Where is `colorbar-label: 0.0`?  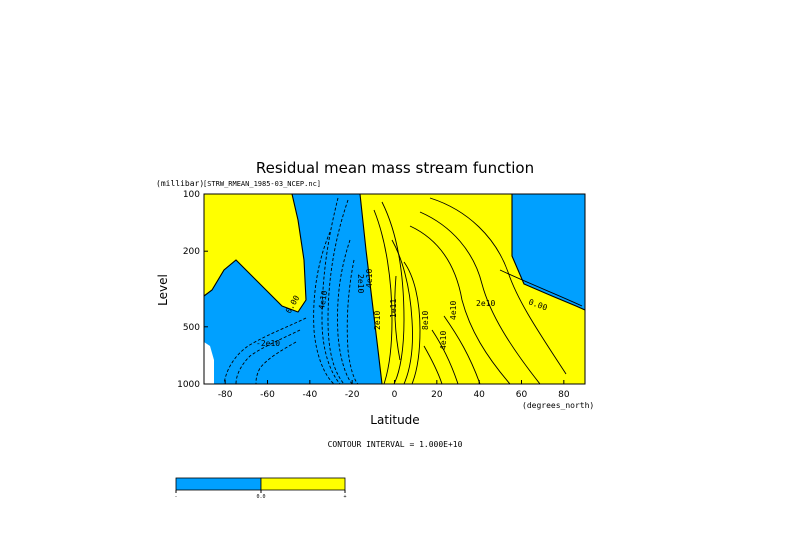
colorbar-label: 0.0 is located at coordinates (260, 497).